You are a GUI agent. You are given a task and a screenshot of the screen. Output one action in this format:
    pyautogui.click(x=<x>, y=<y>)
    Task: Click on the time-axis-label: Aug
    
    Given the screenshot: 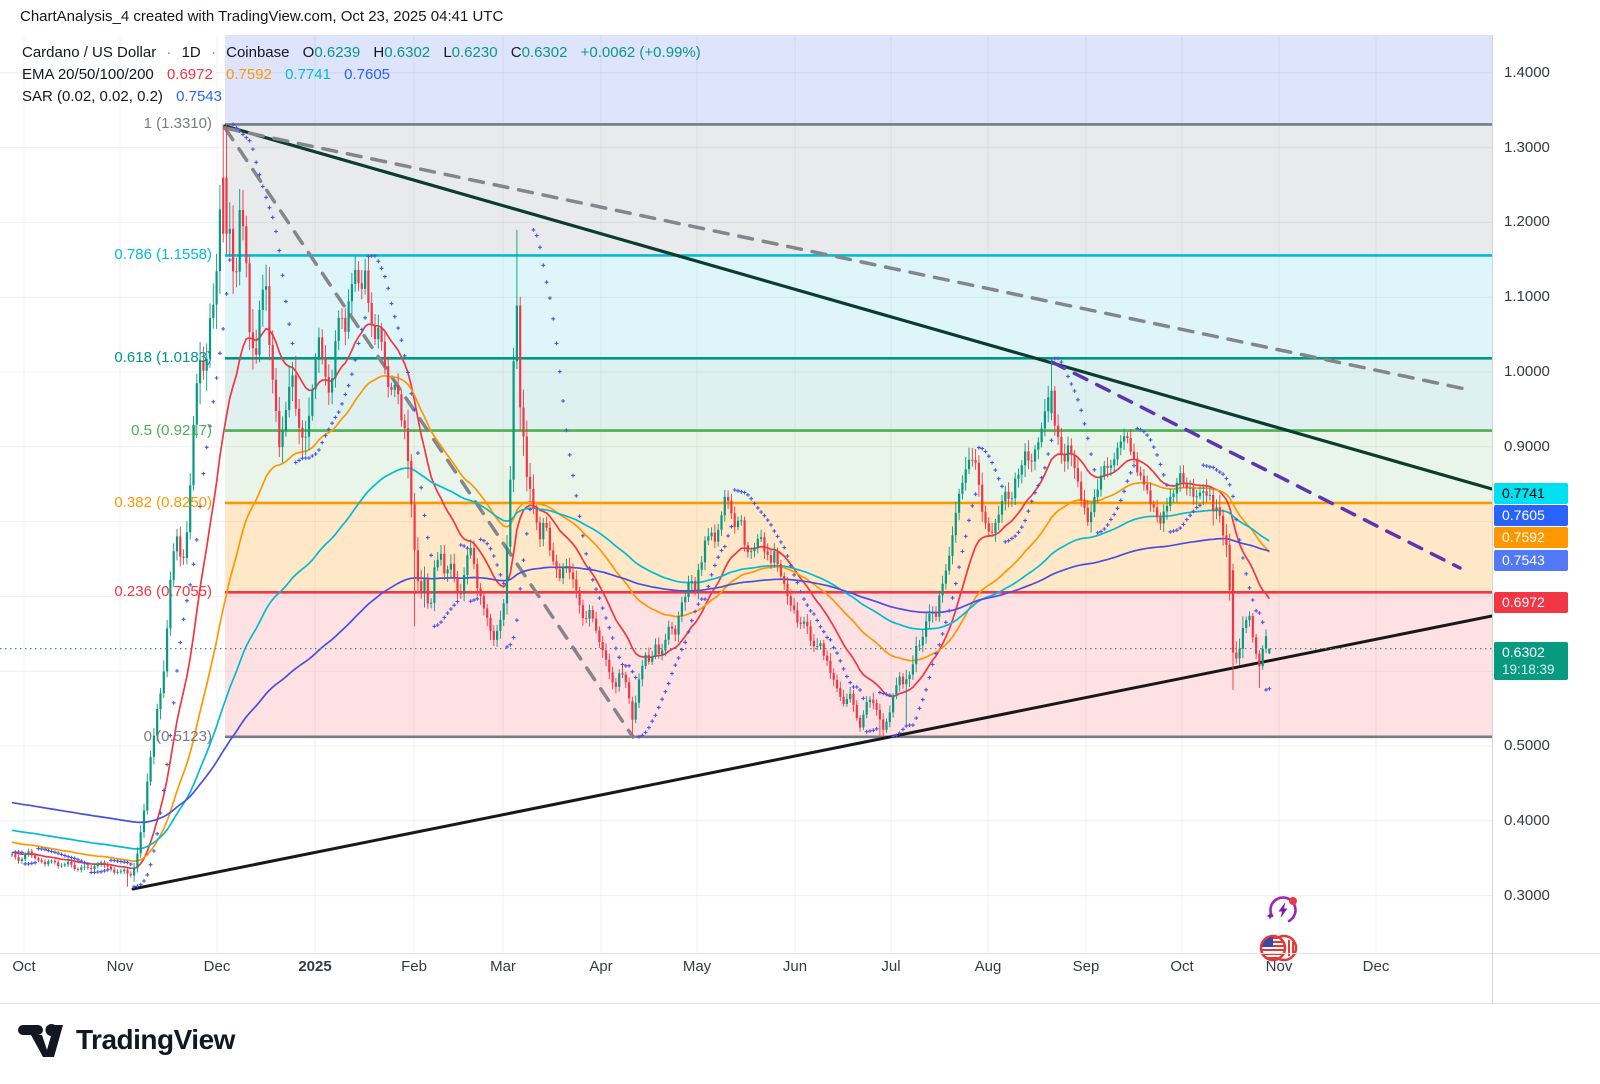 What is the action you would take?
    pyautogui.click(x=988, y=966)
    